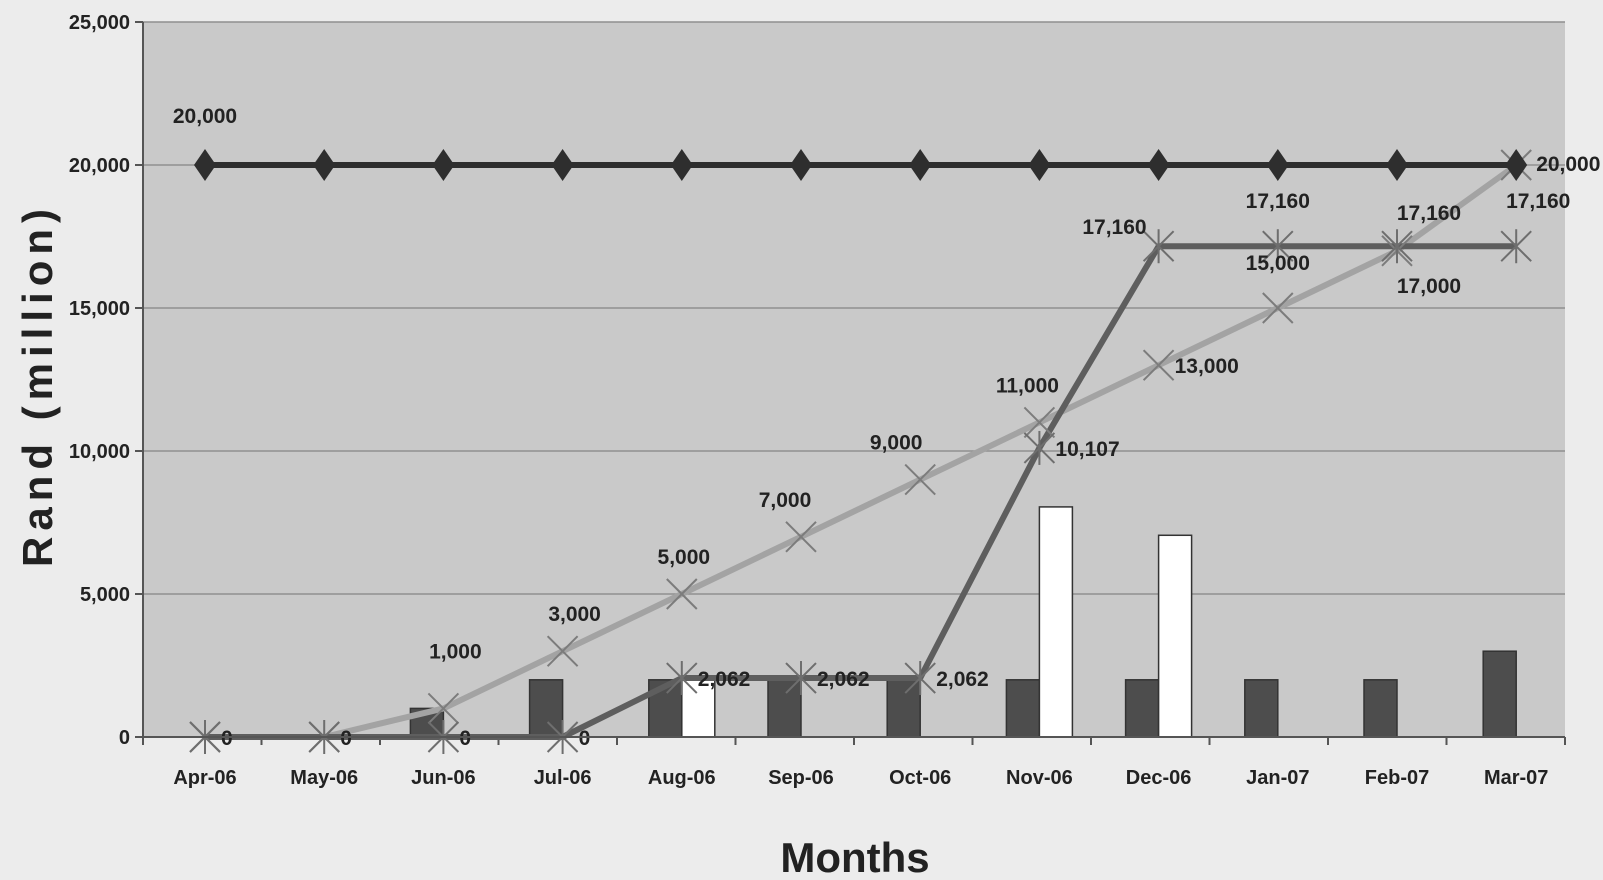  What do you see at coordinates (563, 778) in the screenshot?
I see `x-tick-label: Jul-06` at bounding box center [563, 778].